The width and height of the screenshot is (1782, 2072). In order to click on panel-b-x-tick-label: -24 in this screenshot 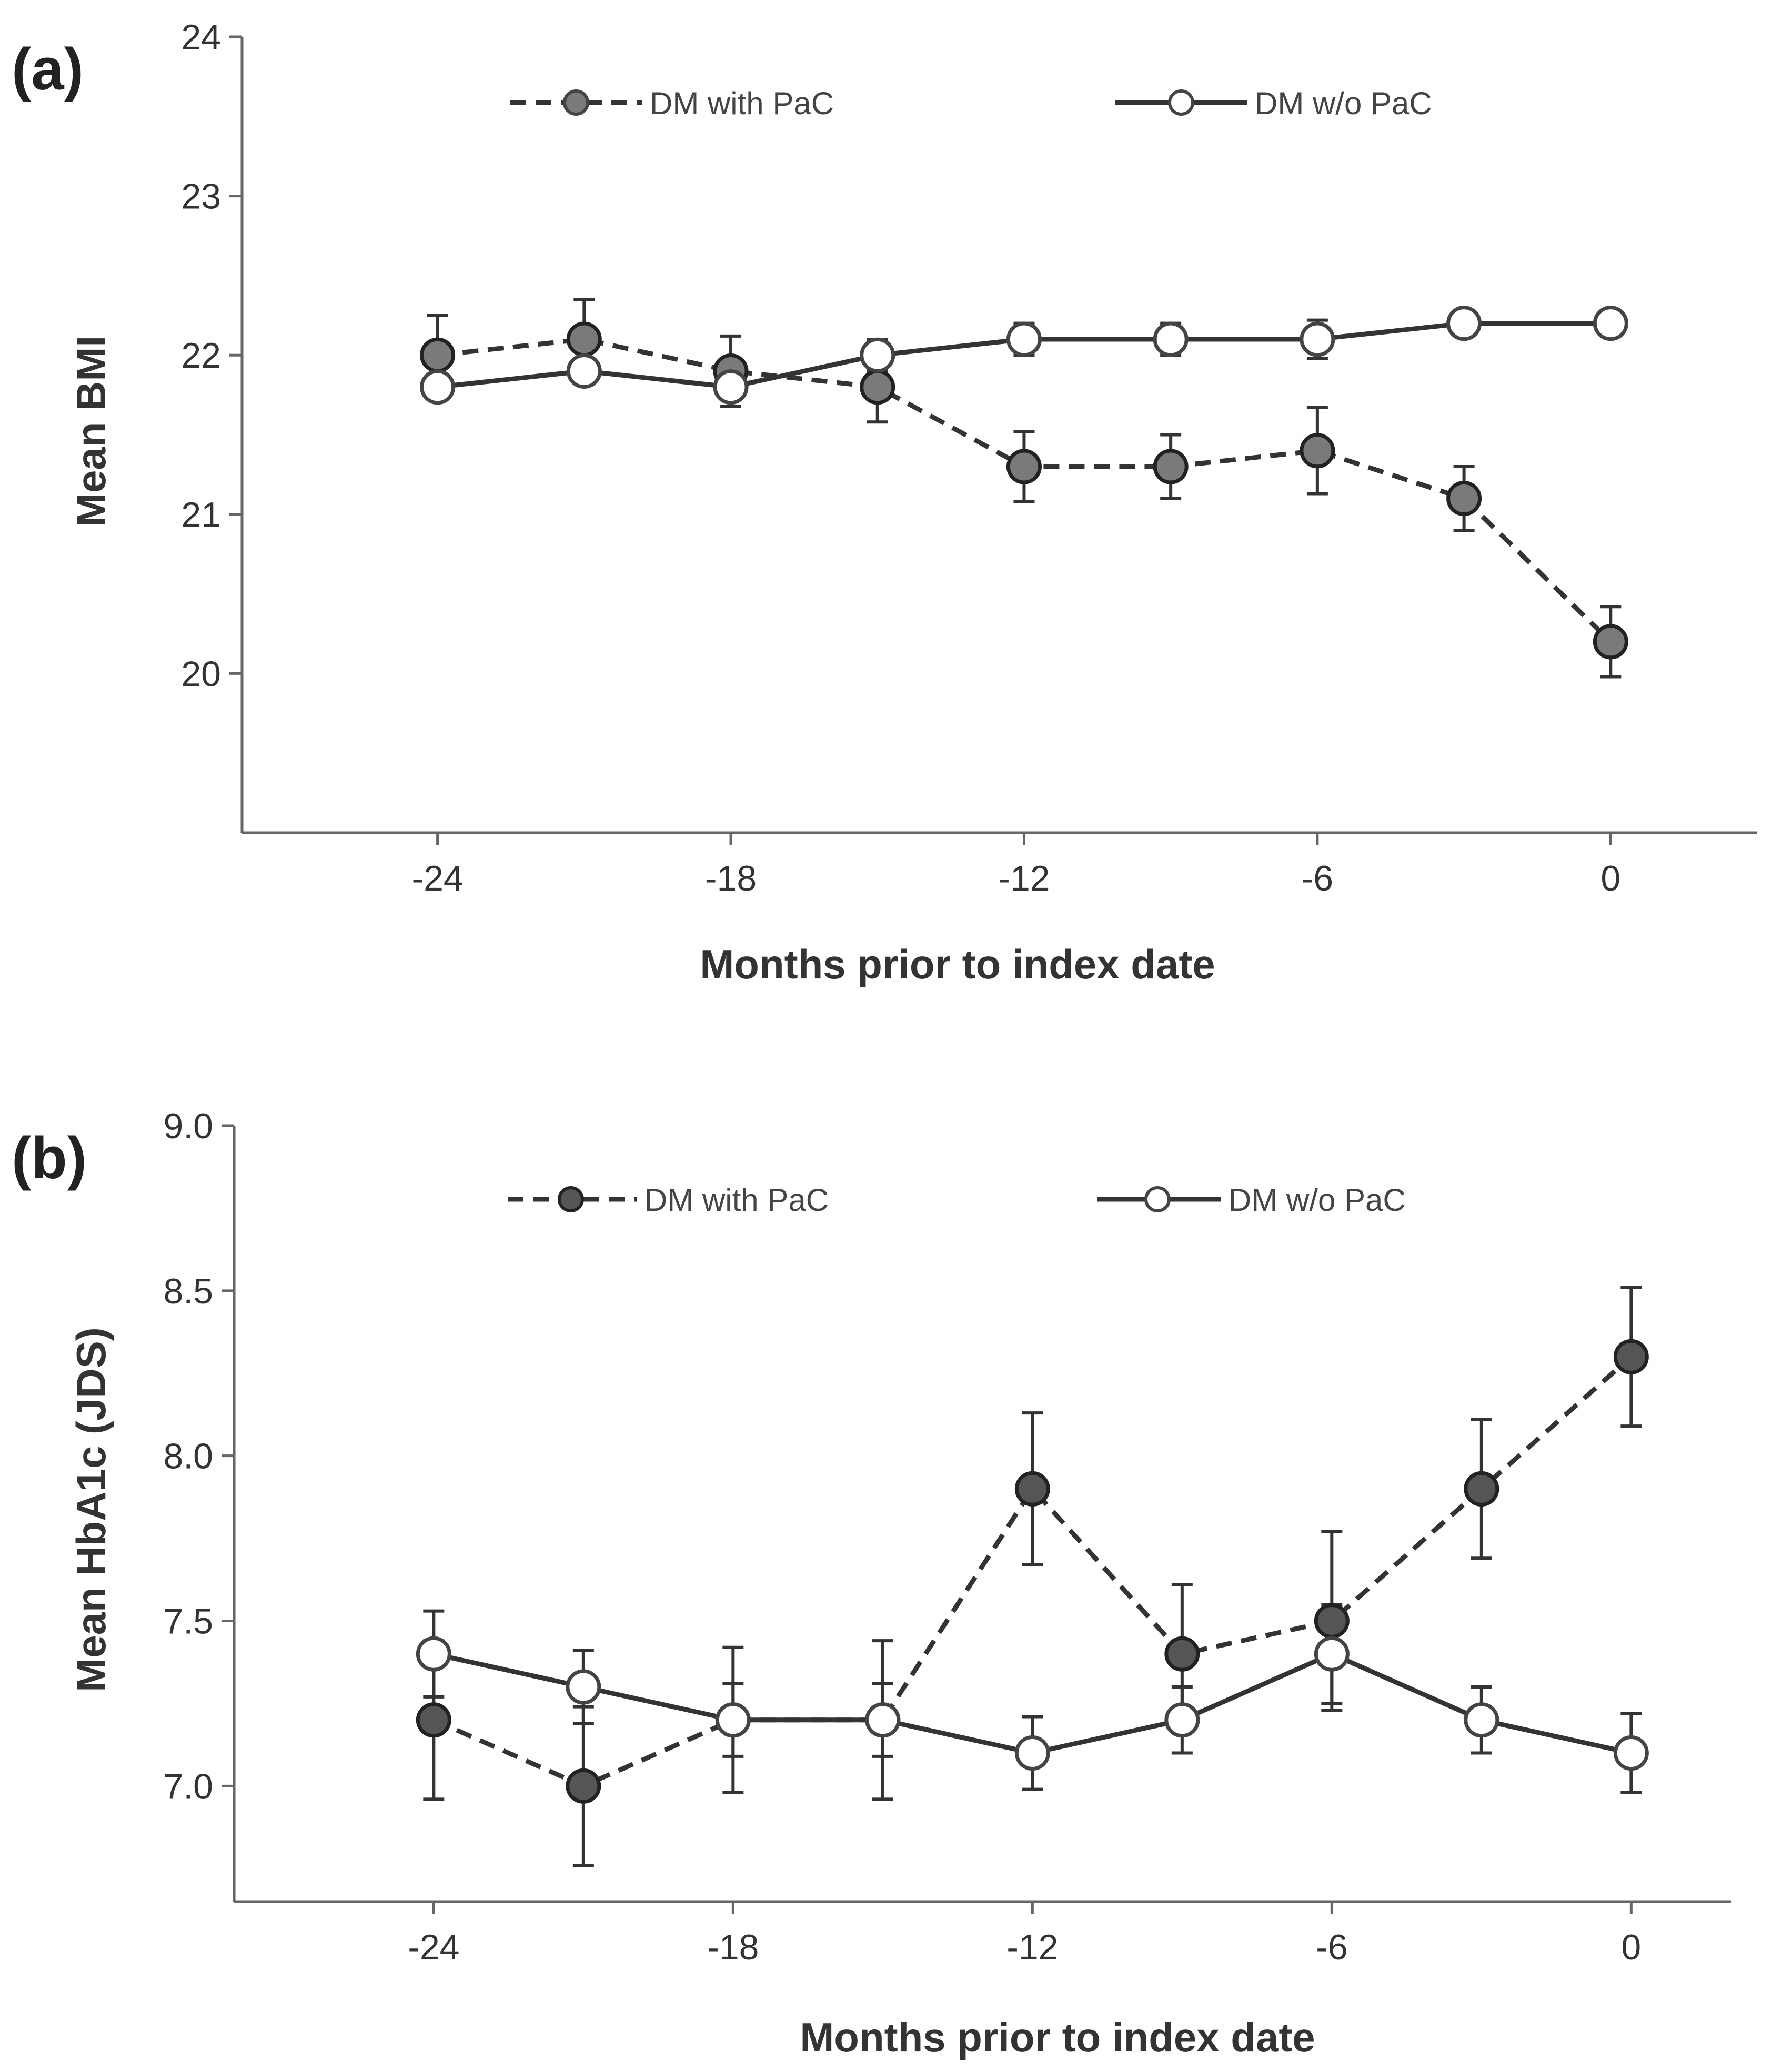, I will do `click(433, 1947)`.